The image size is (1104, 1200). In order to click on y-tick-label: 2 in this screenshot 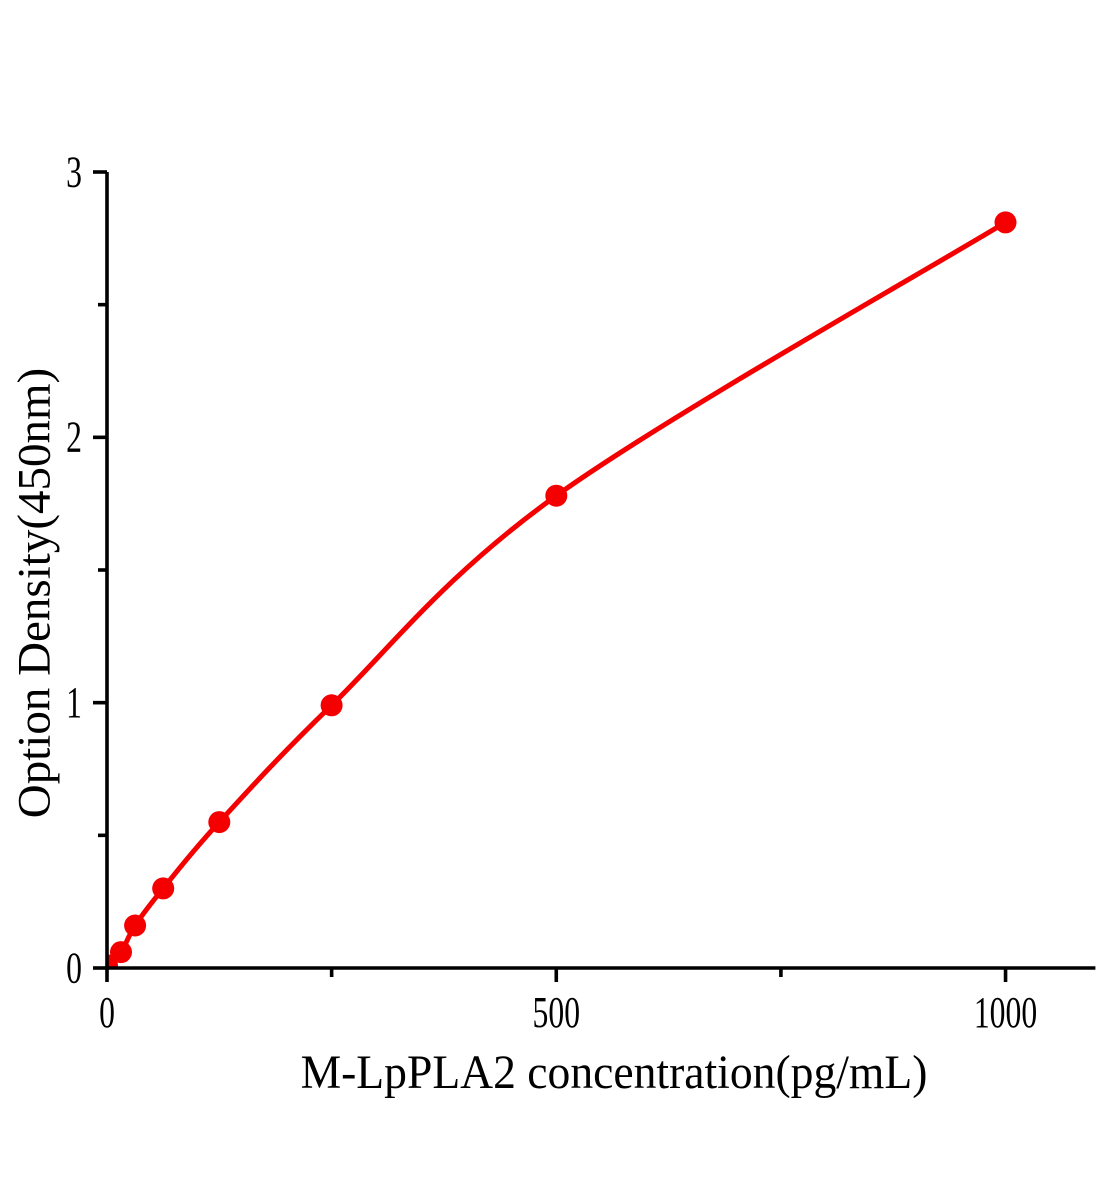, I will do `click(74, 438)`.